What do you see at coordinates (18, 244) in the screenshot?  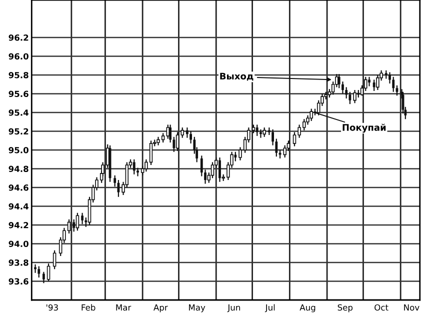 I see `y-tick-label: 94.0` at bounding box center [18, 244].